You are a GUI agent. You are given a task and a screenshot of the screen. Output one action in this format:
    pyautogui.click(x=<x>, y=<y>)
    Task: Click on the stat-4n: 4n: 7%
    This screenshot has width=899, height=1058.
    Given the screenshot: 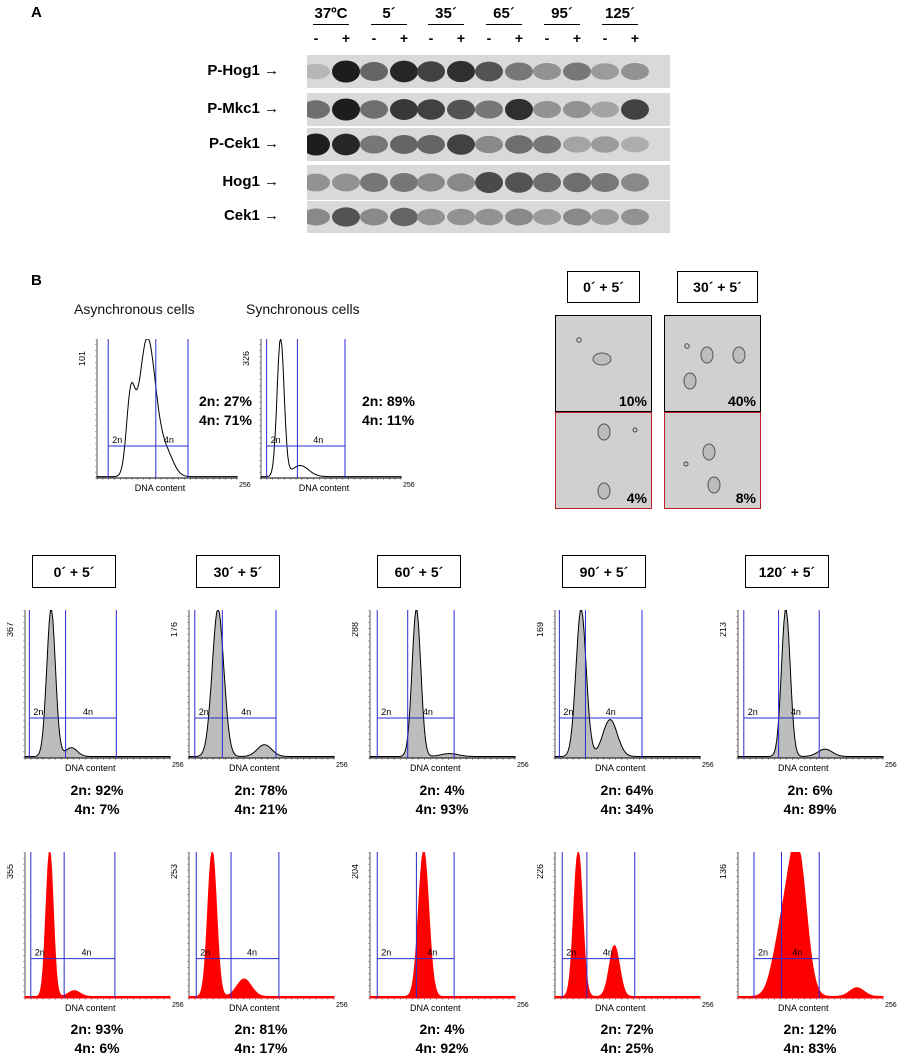 What is the action you would take?
    pyautogui.click(x=97, y=809)
    